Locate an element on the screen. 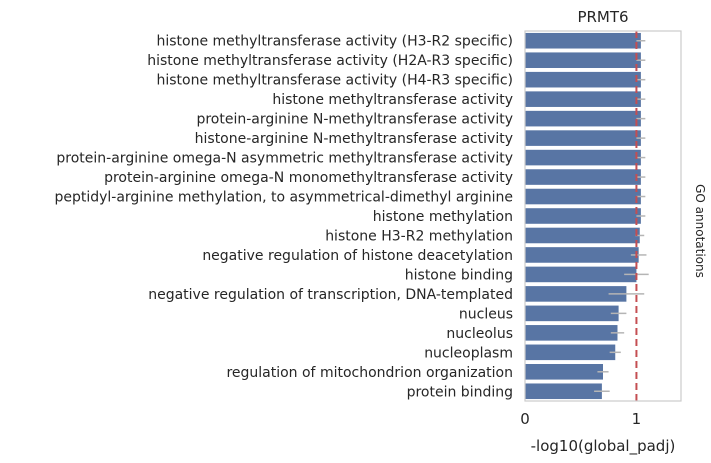  category-label: nucleus is located at coordinates (486, 314).